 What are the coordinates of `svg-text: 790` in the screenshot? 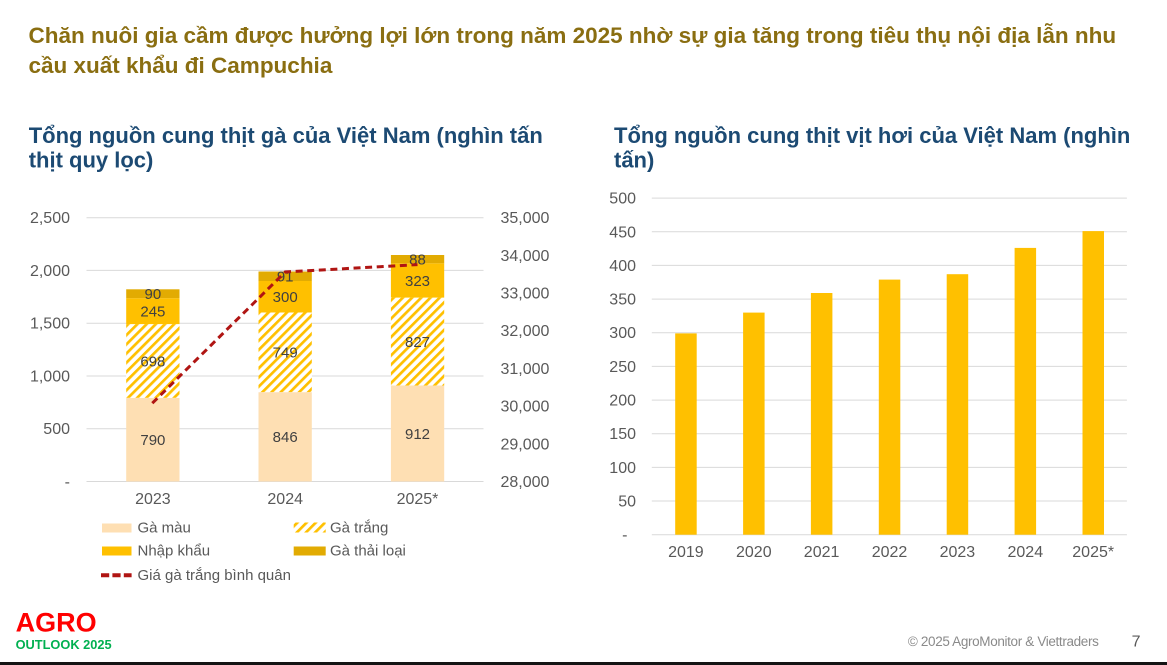 It's located at (152, 440).